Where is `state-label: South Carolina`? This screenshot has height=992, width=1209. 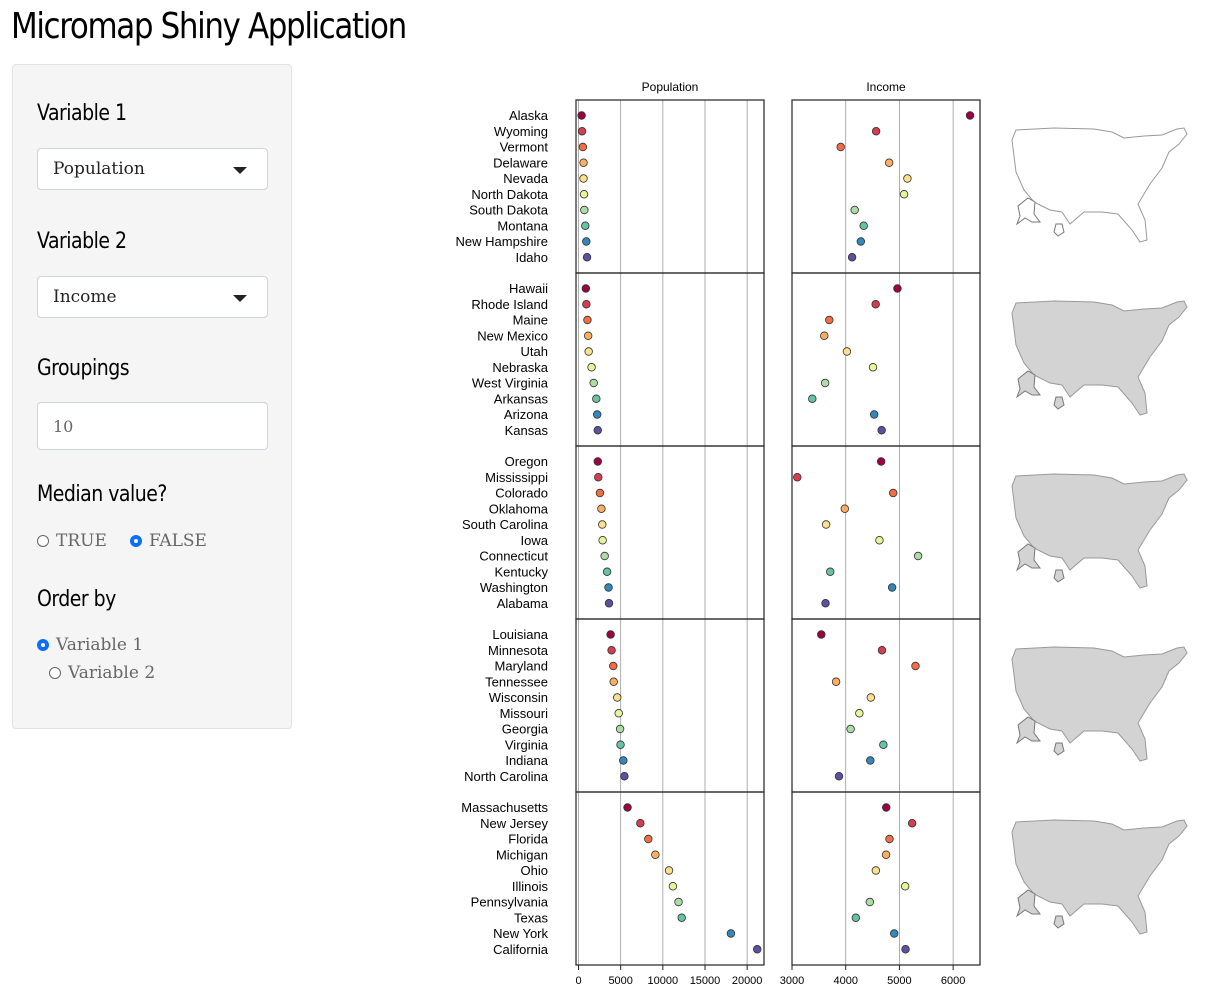 state-label: South Carolina is located at coordinates (505, 524).